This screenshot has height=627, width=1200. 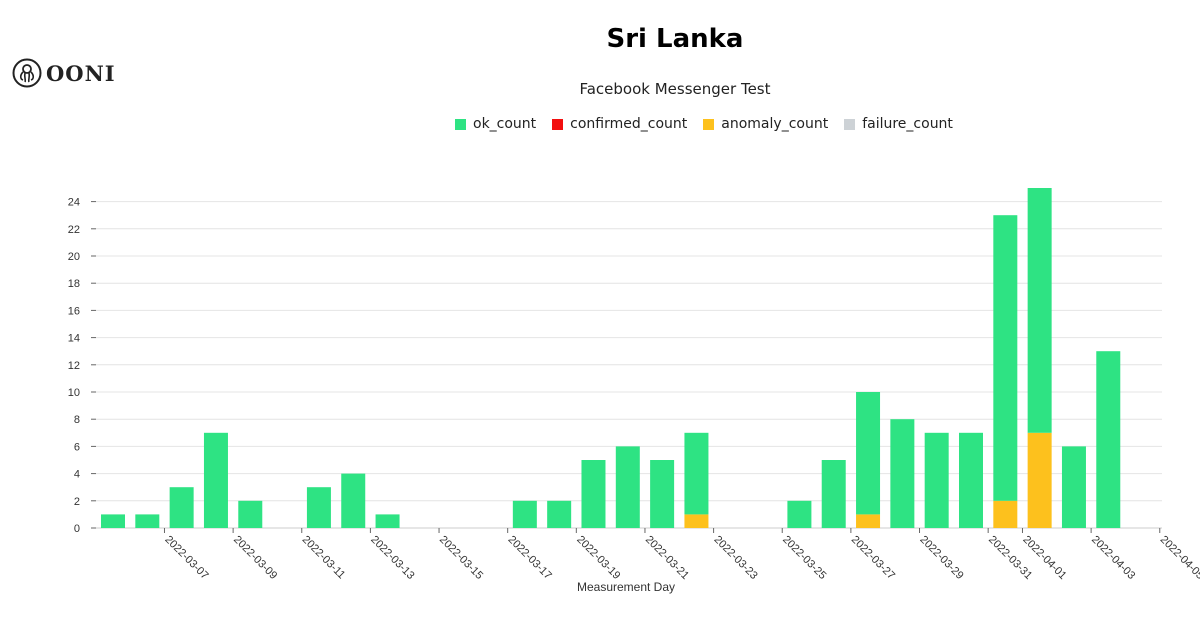 What do you see at coordinates (530, 558) in the screenshot?
I see `x-tick-label: 2022-03-17` at bounding box center [530, 558].